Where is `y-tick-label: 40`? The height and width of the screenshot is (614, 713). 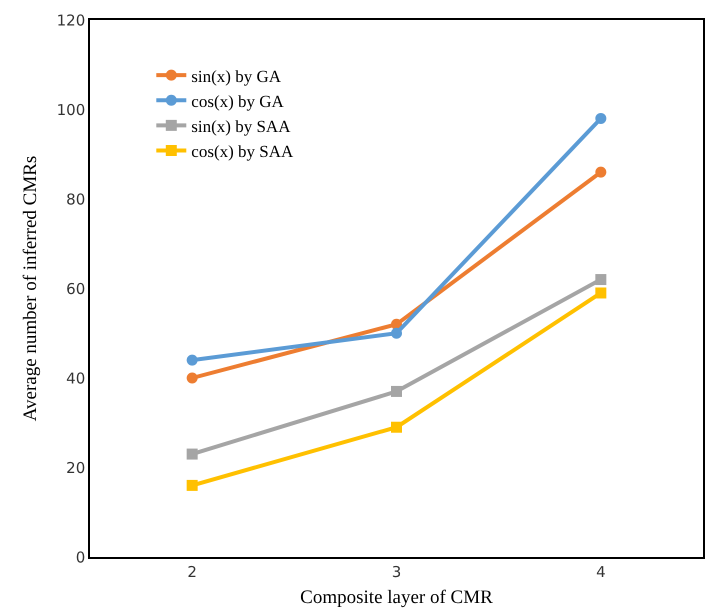 y-tick-label: 40 is located at coordinates (76, 378).